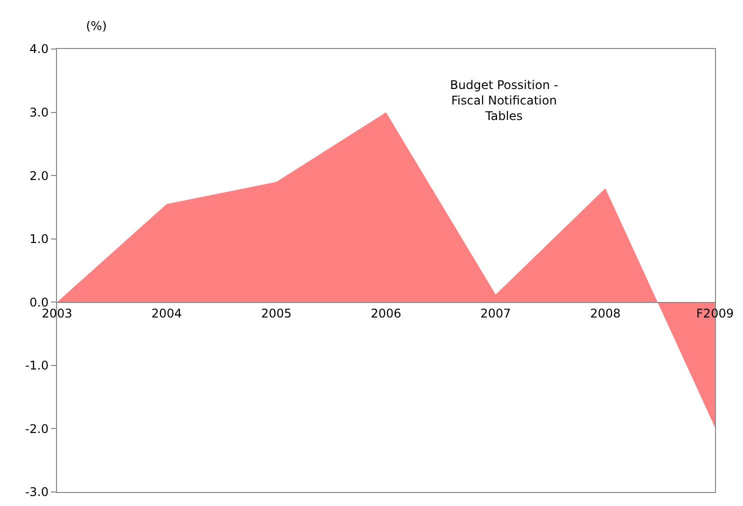 This screenshot has height=506, width=743. What do you see at coordinates (37, 429) in the screenshot?
I see `y-tick-label: -2.0` at bounding box center [37, 429].